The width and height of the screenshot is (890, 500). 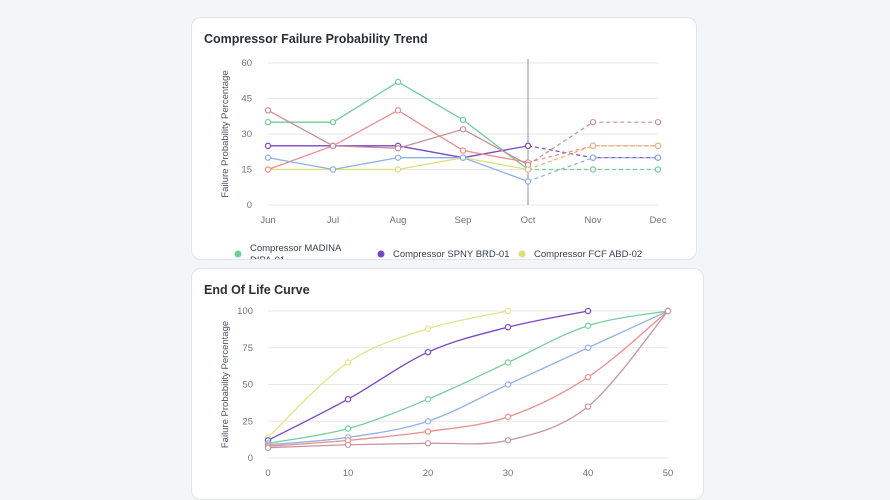 I want to click on y-tick-label: 50, so click(x=247, y=385).